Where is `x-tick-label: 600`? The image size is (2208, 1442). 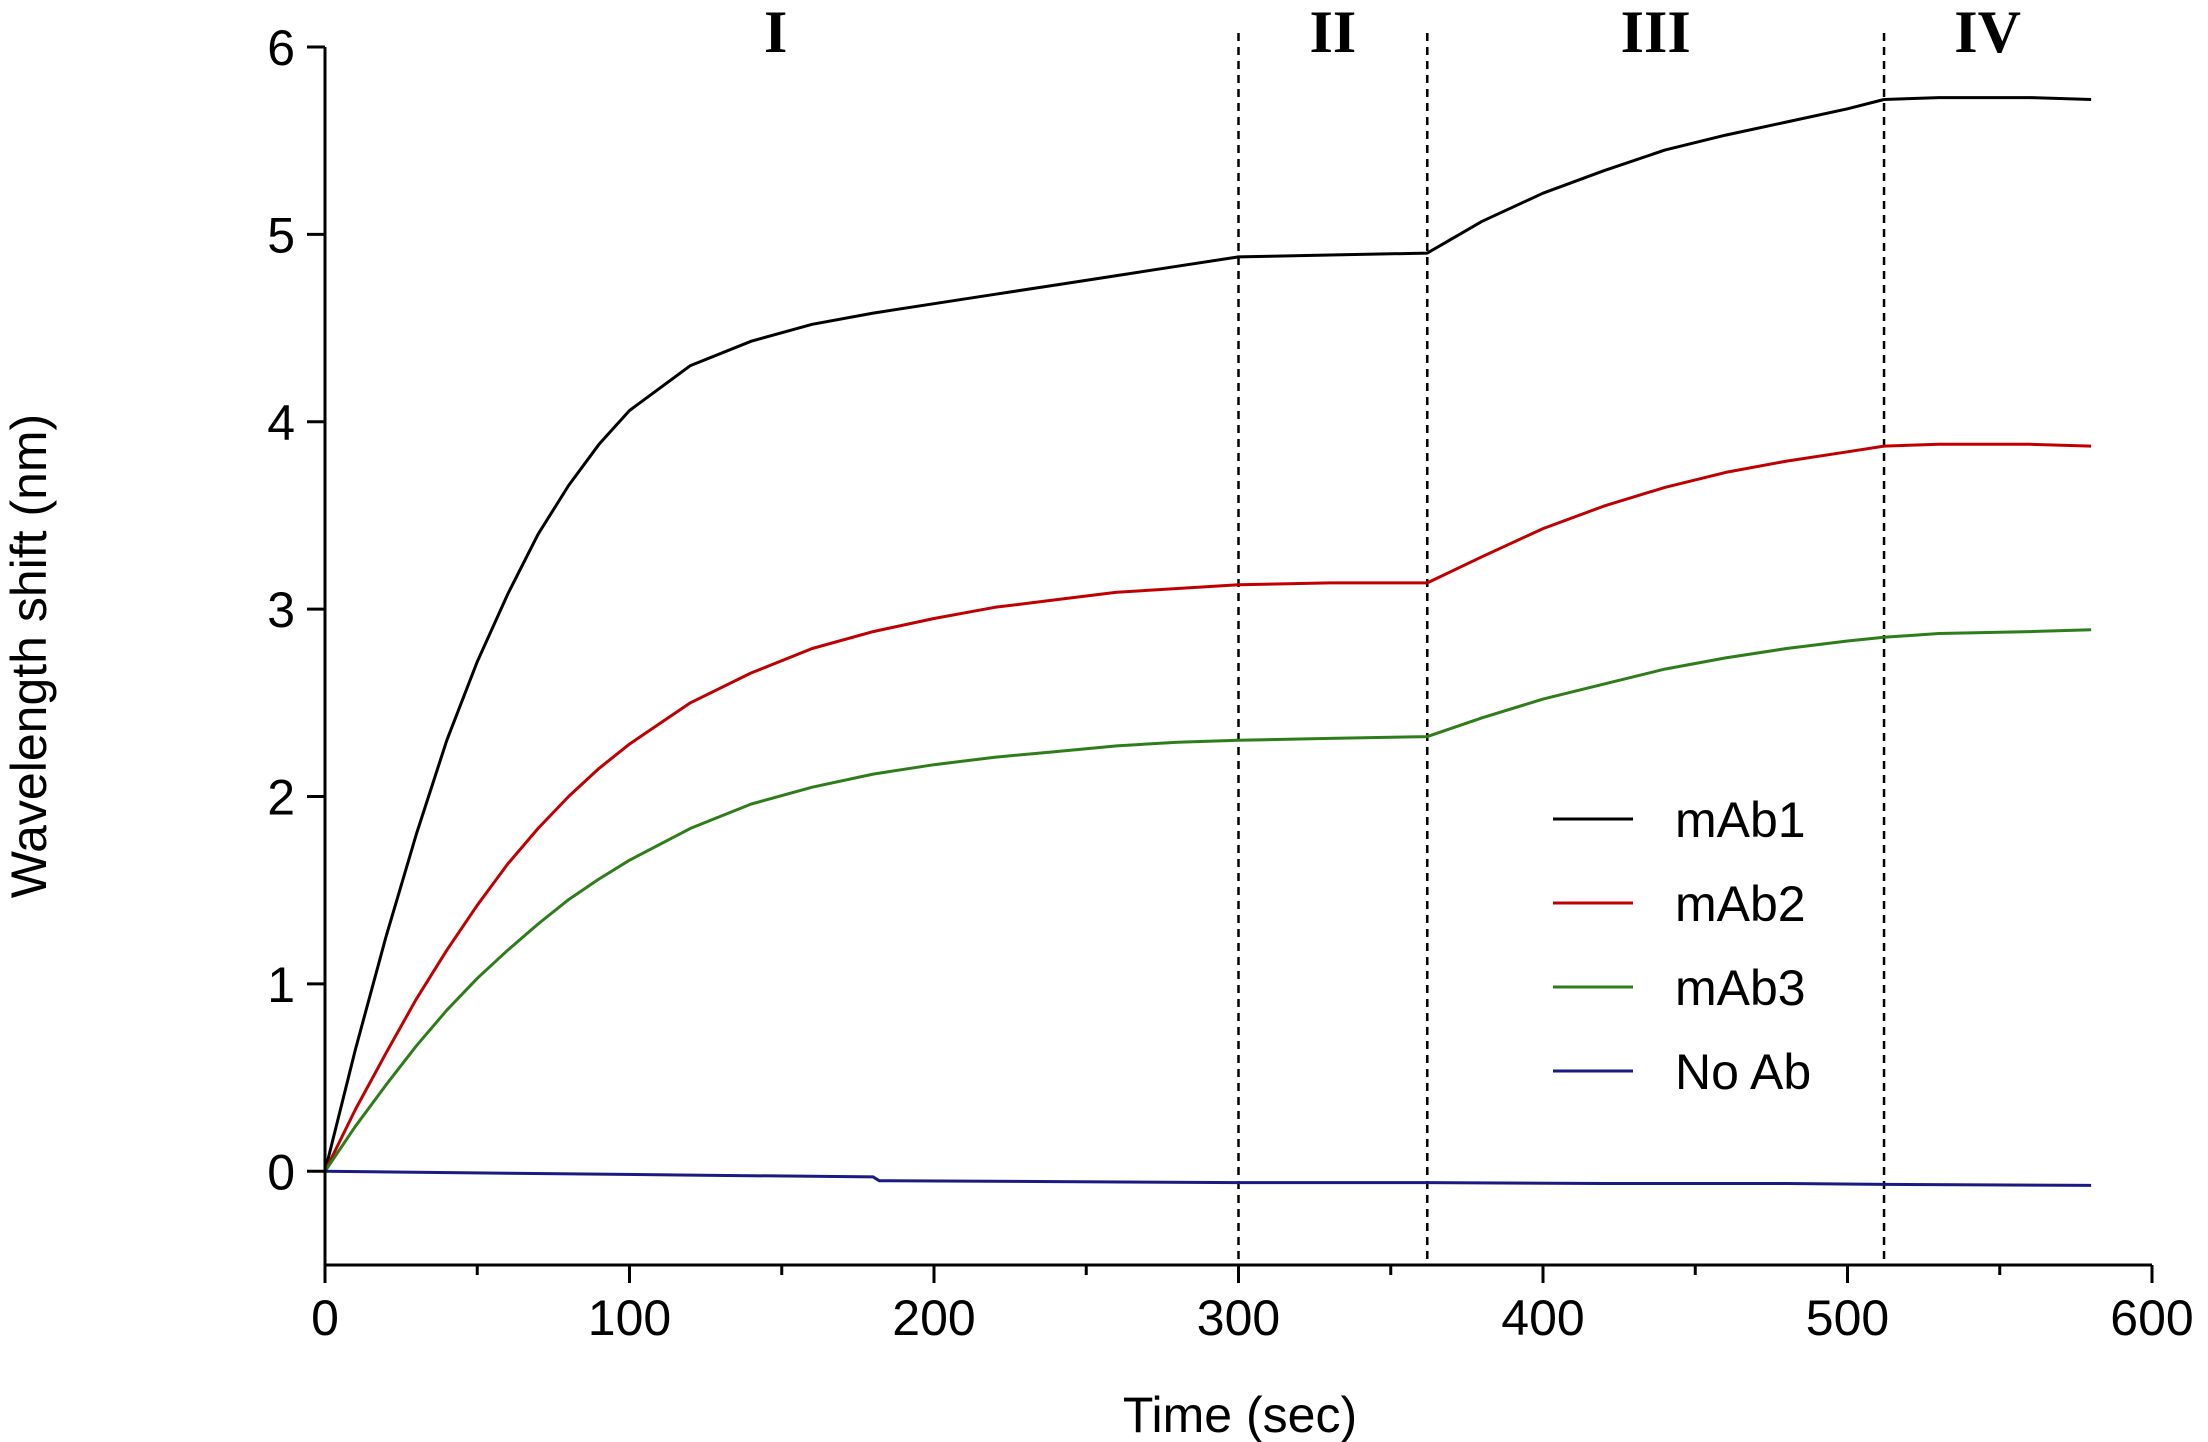
x-tick-label: 600 is located at coordinates (2151, 1318).